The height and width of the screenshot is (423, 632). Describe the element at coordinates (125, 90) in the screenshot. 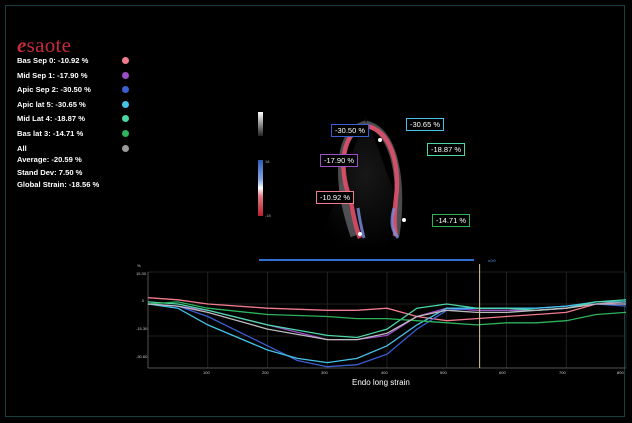

I see `apic-sep-color-dot` at that location.